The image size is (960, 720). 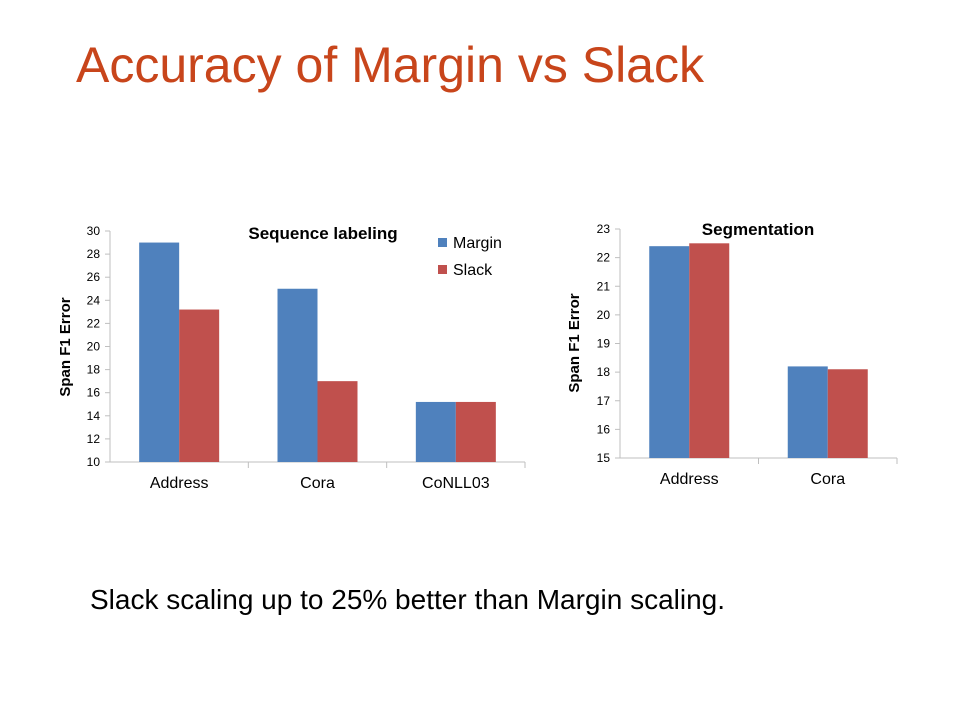 What do you see at coordinates (604, 458) in the screenshot?
I see `y-tick-label: 15` at bounding box center [604, 458].